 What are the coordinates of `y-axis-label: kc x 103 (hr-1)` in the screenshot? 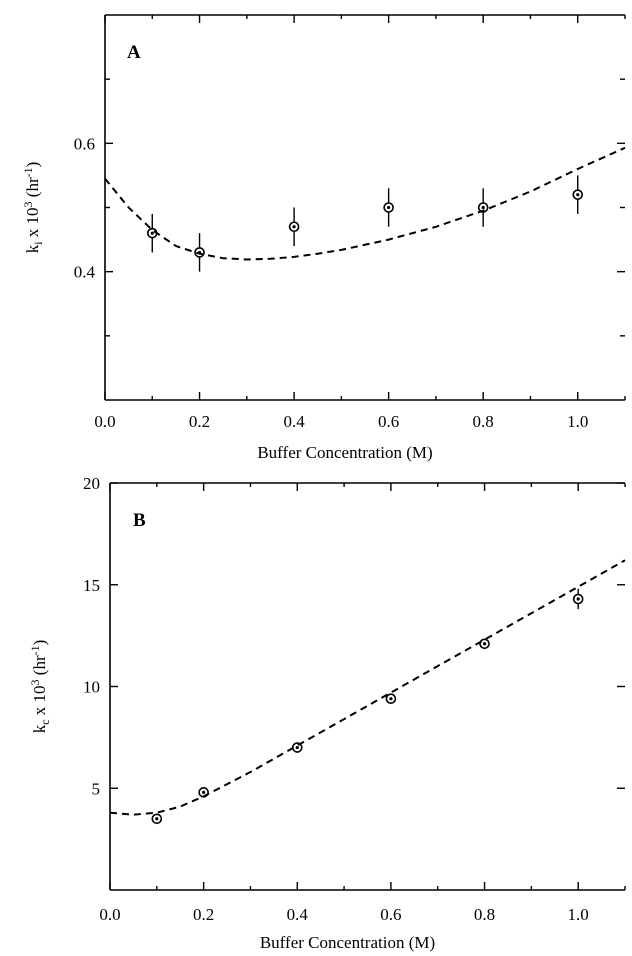 It's located at (40, 687).